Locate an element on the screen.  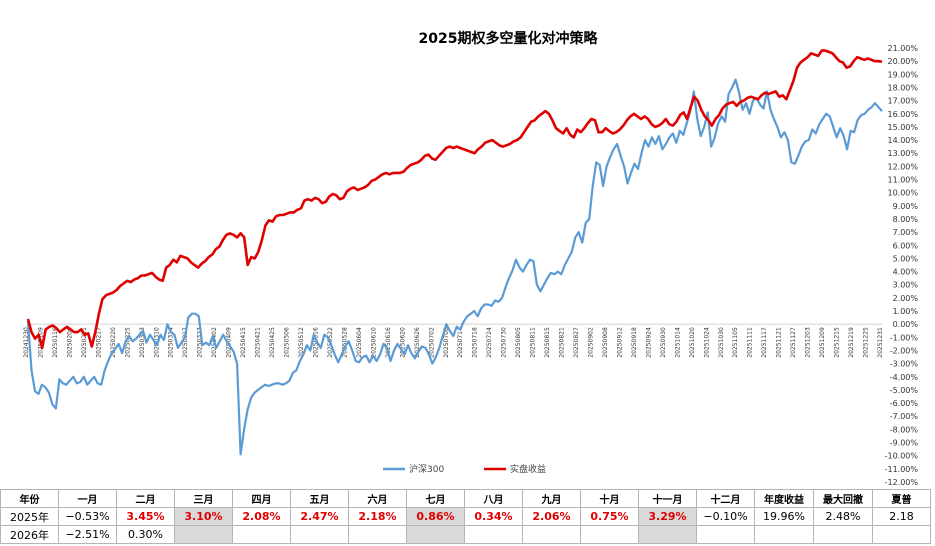
y-tick-label: 1.00% is located at coordinates (906, 311).